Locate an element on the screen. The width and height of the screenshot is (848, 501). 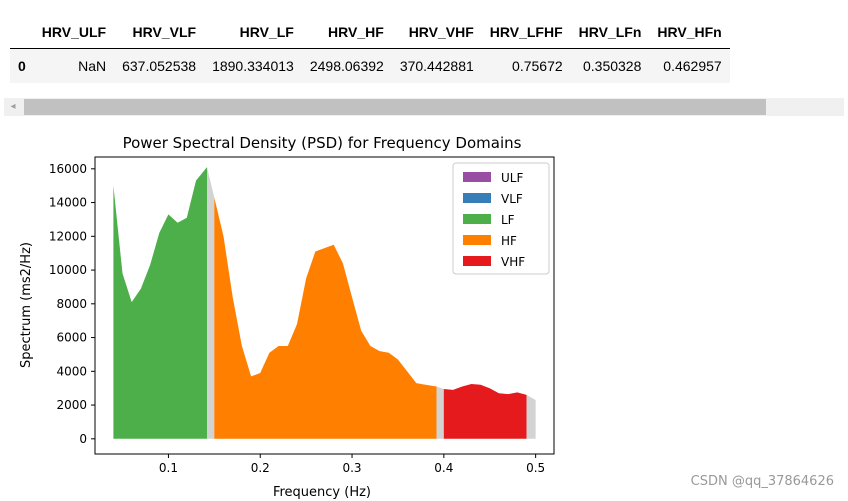
y-tick-label: 10000 is located at coordinates (68, 270).